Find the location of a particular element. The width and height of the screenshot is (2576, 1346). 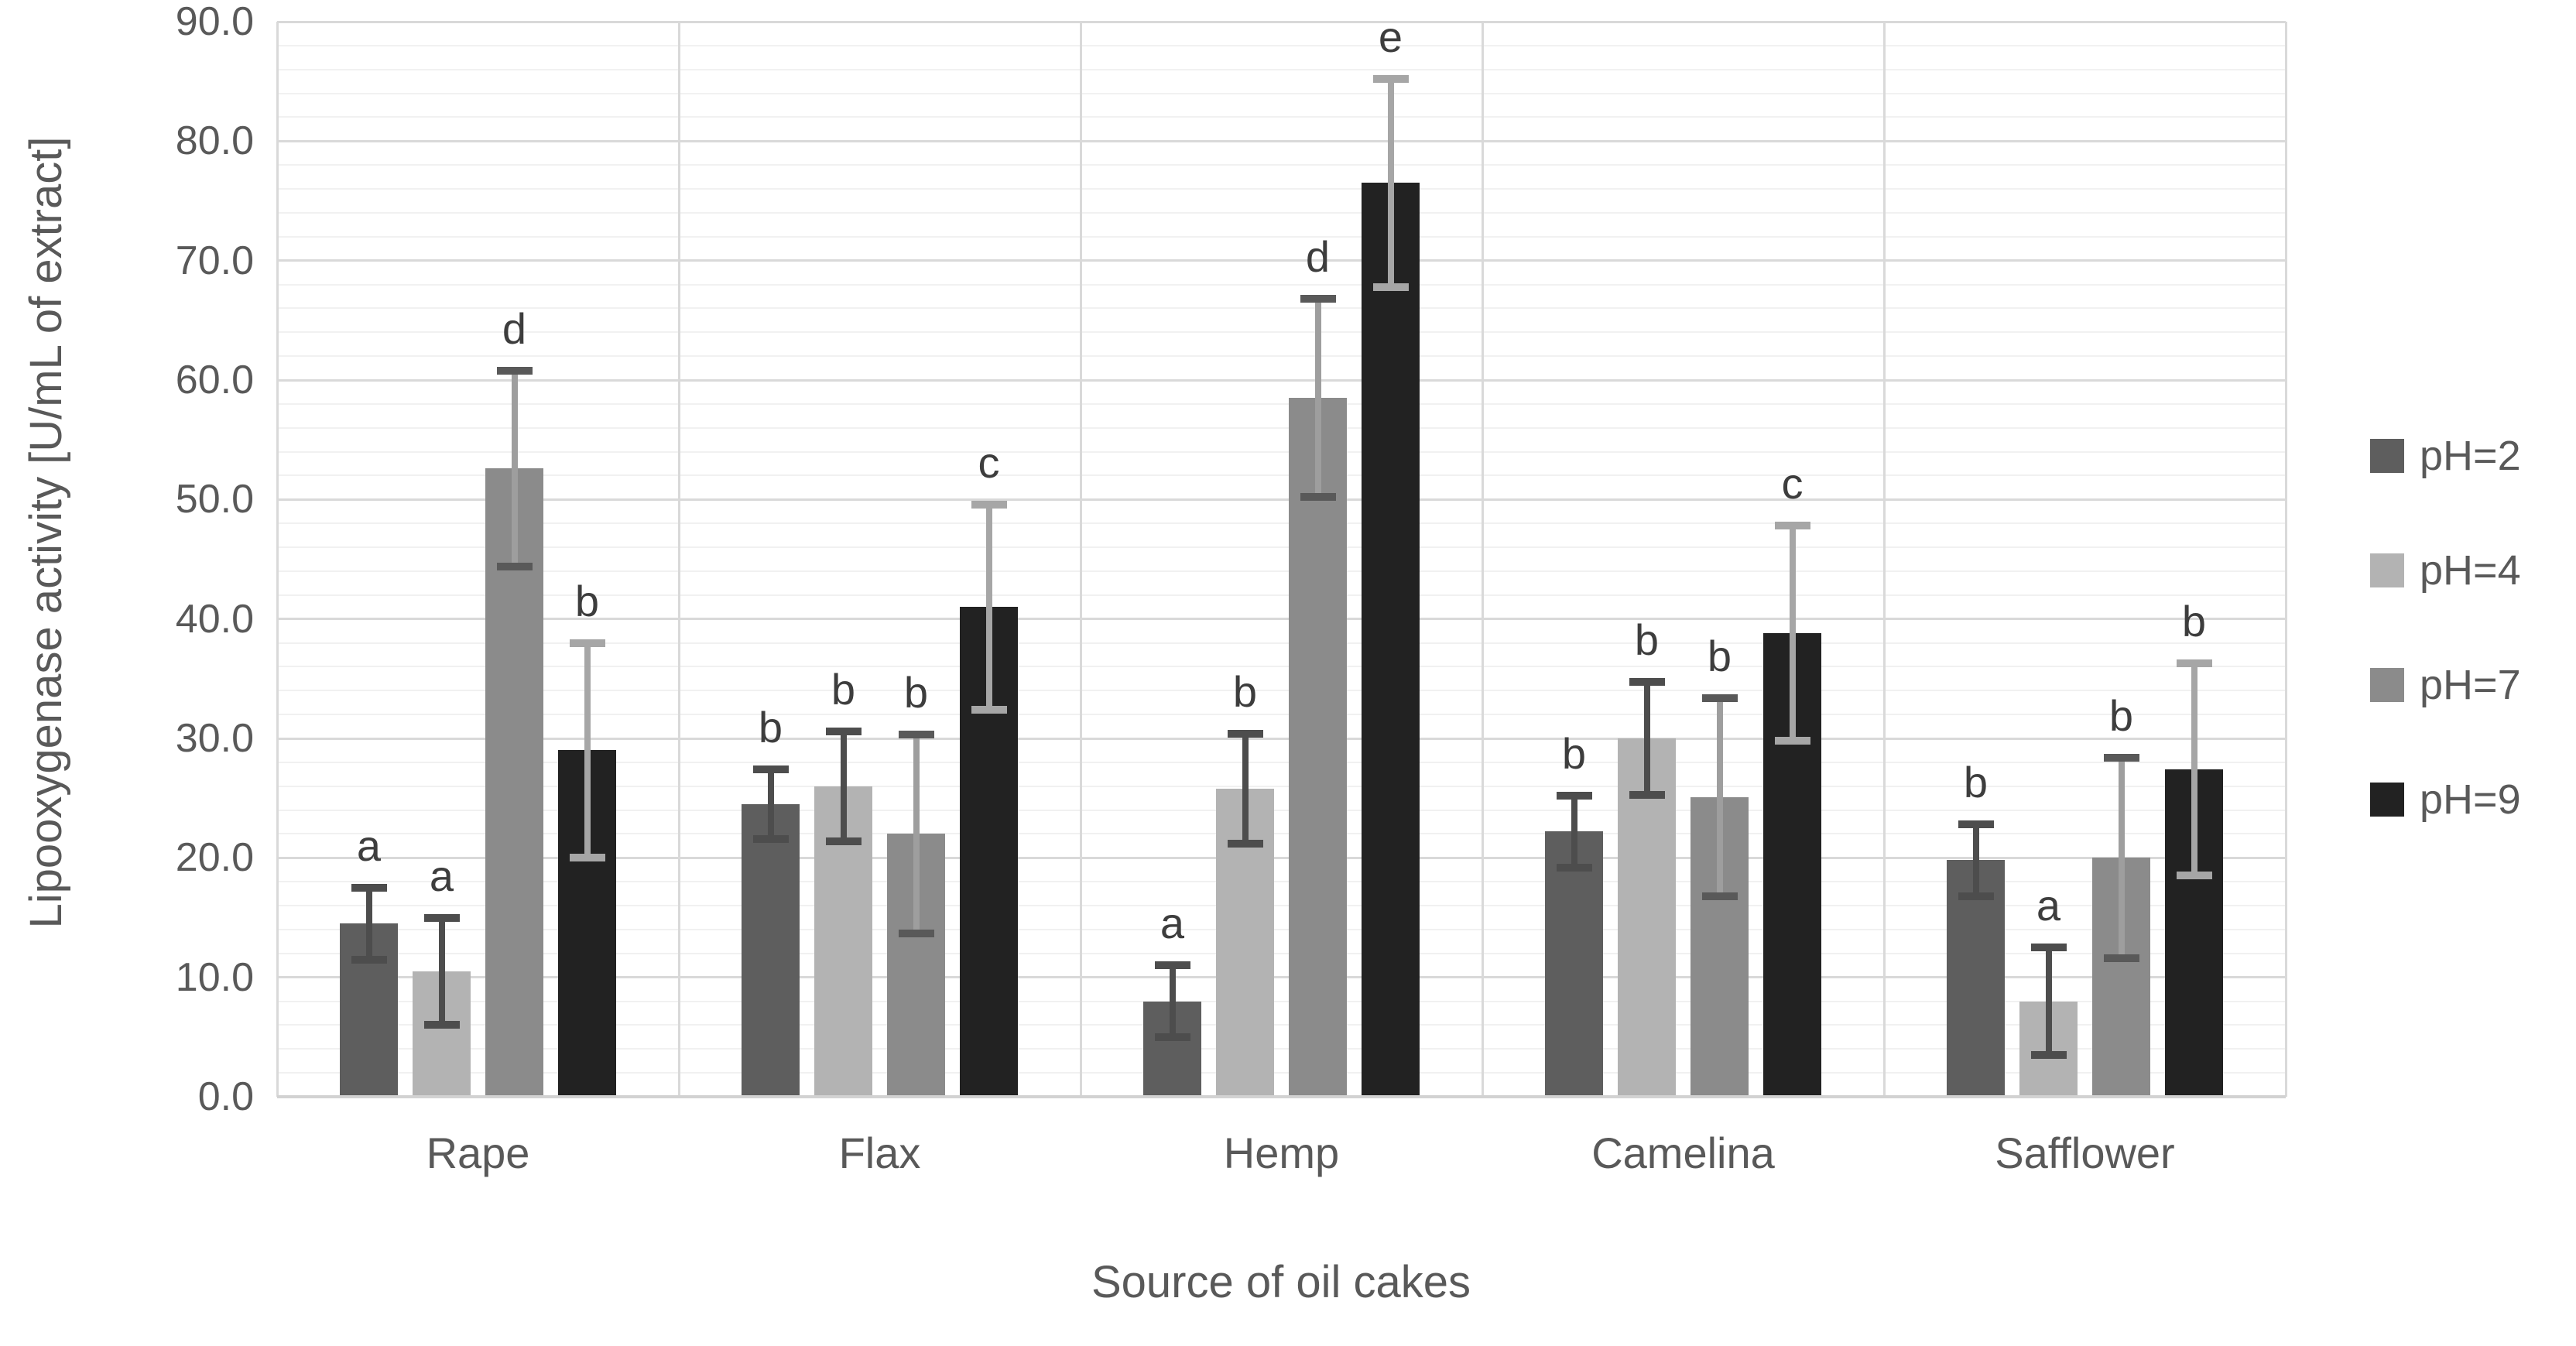

legend: pH=2 pH=4 pH=7 pH=9 is located at coordinates (2445, 628).